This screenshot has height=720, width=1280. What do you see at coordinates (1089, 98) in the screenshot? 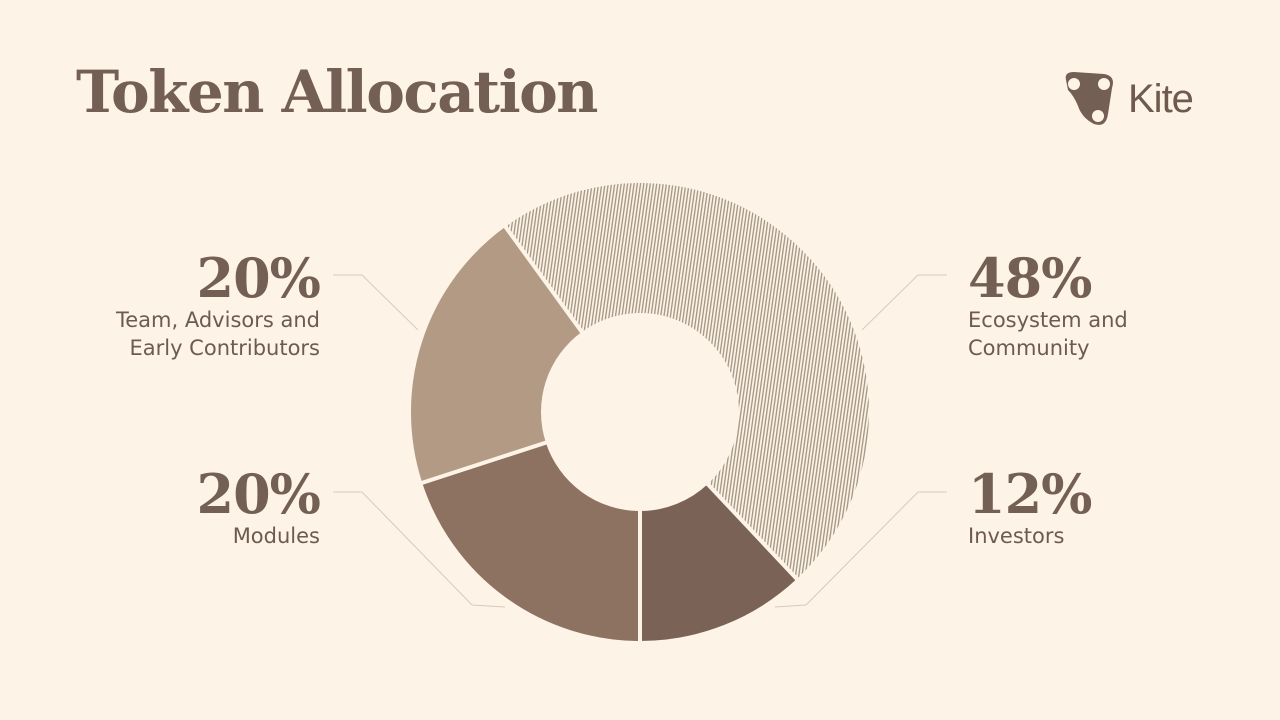
I see `kite-logo-icon` at bounding box center [1089, 98].